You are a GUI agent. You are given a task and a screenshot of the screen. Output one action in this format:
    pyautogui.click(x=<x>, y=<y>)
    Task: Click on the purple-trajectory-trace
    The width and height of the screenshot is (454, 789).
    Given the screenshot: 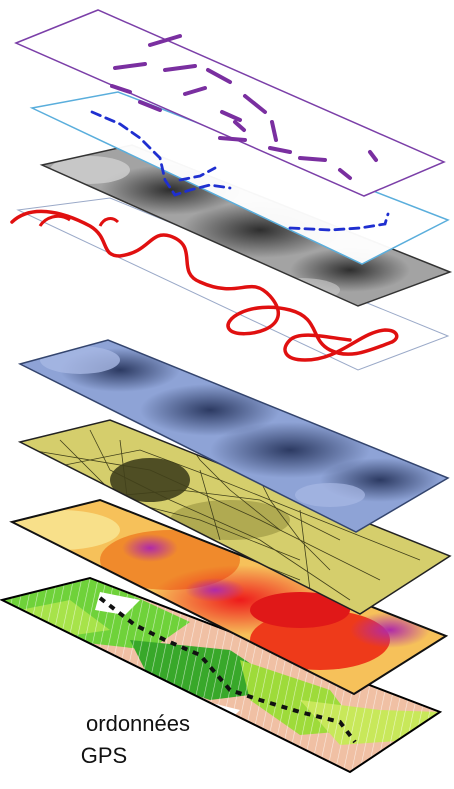 What is the action you would take?
    pyautogui.click(x=244, y=107)
    